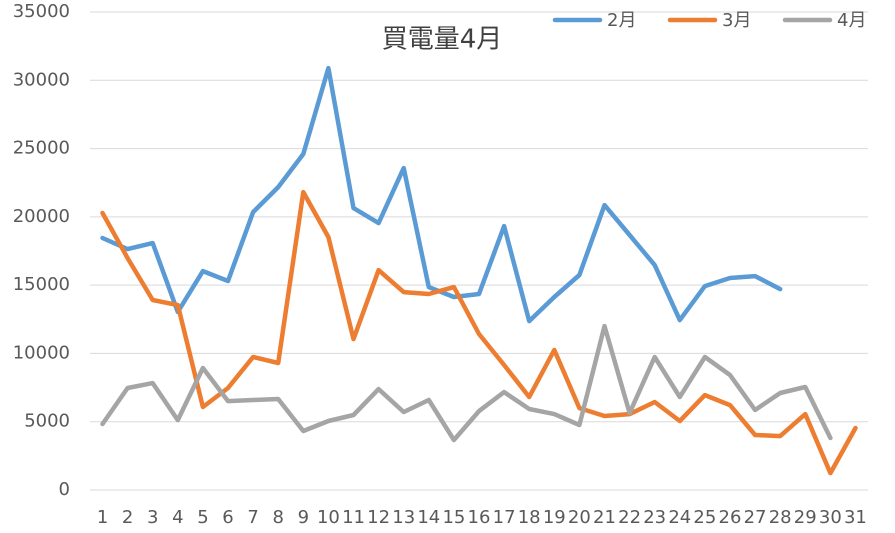  What do you see at coordinates (442, 40) in the screenshot?
I see `chart-title: 買電量4月` at bounding box center [442, 40].